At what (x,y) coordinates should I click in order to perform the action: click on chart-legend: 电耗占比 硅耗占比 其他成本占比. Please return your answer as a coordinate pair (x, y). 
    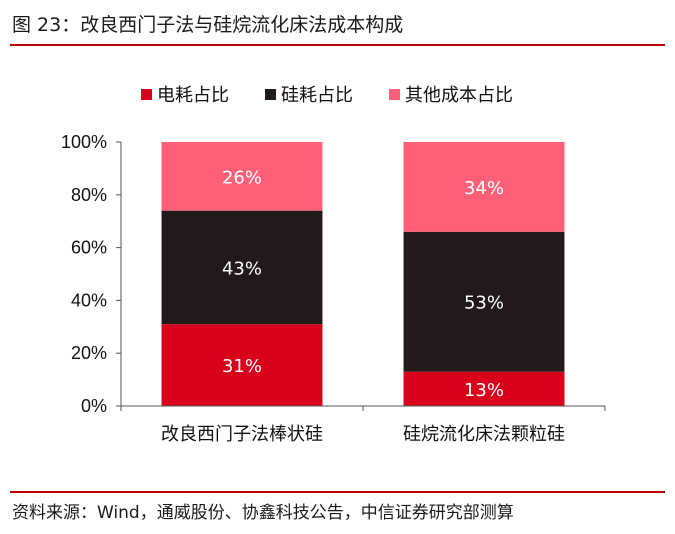
    Looking at the image, I should click on (327, 95).